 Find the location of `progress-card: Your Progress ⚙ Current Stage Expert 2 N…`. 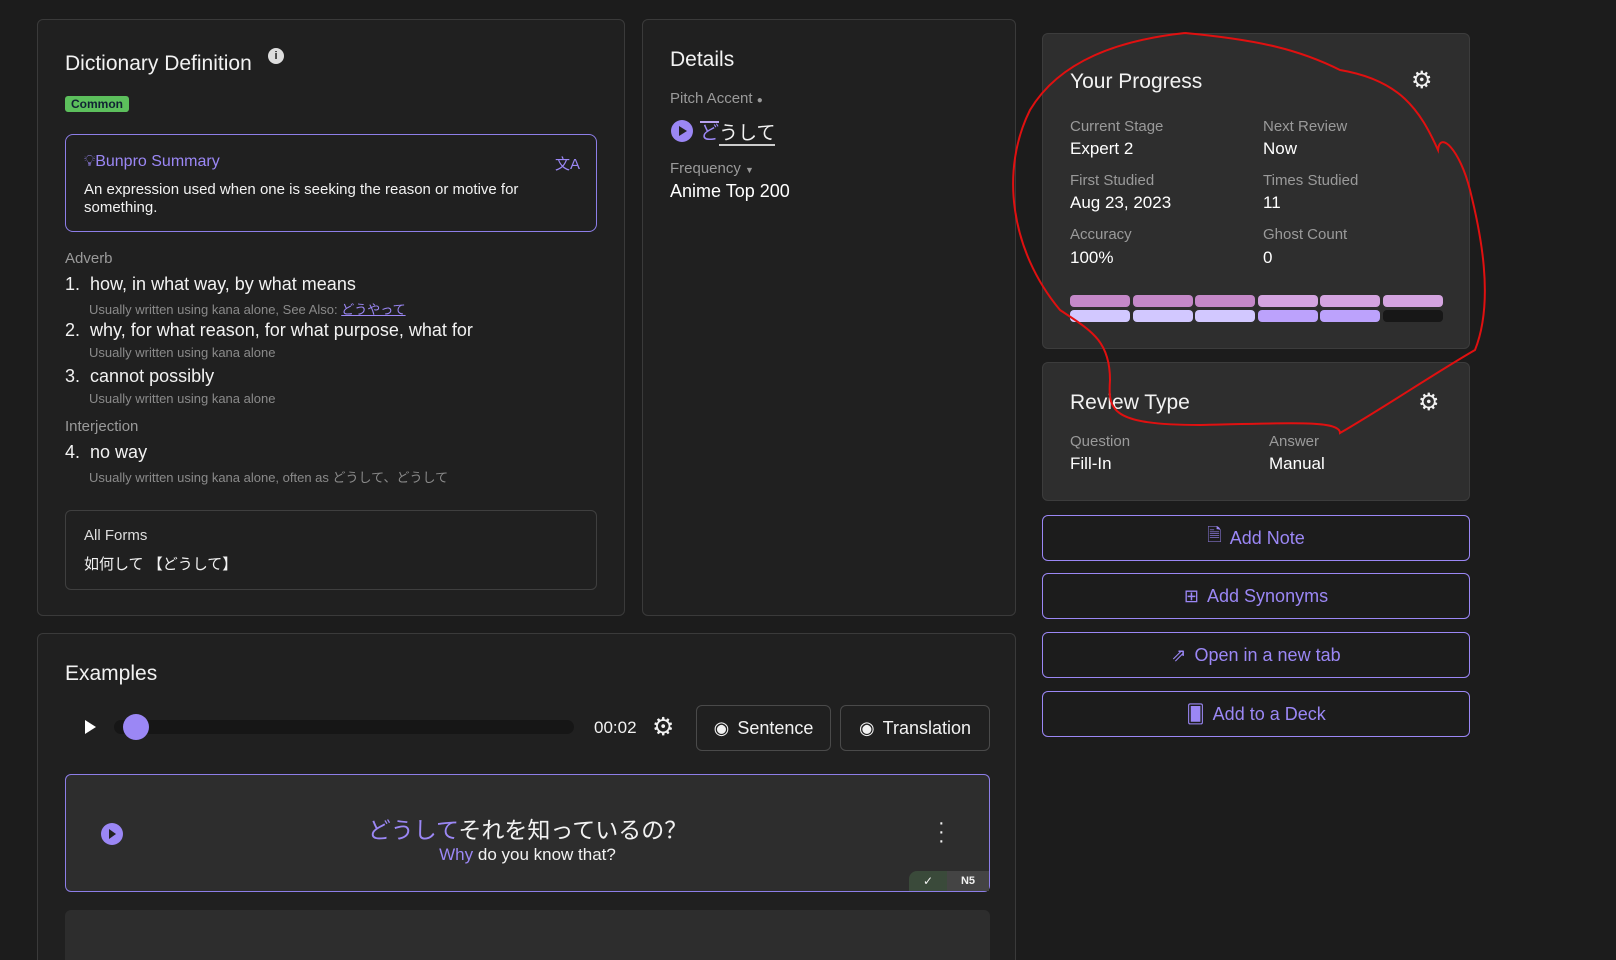

progress-card: Your Progress ⚙ Current Stage Expert 2 N… is located at coordinates (1256, 191).